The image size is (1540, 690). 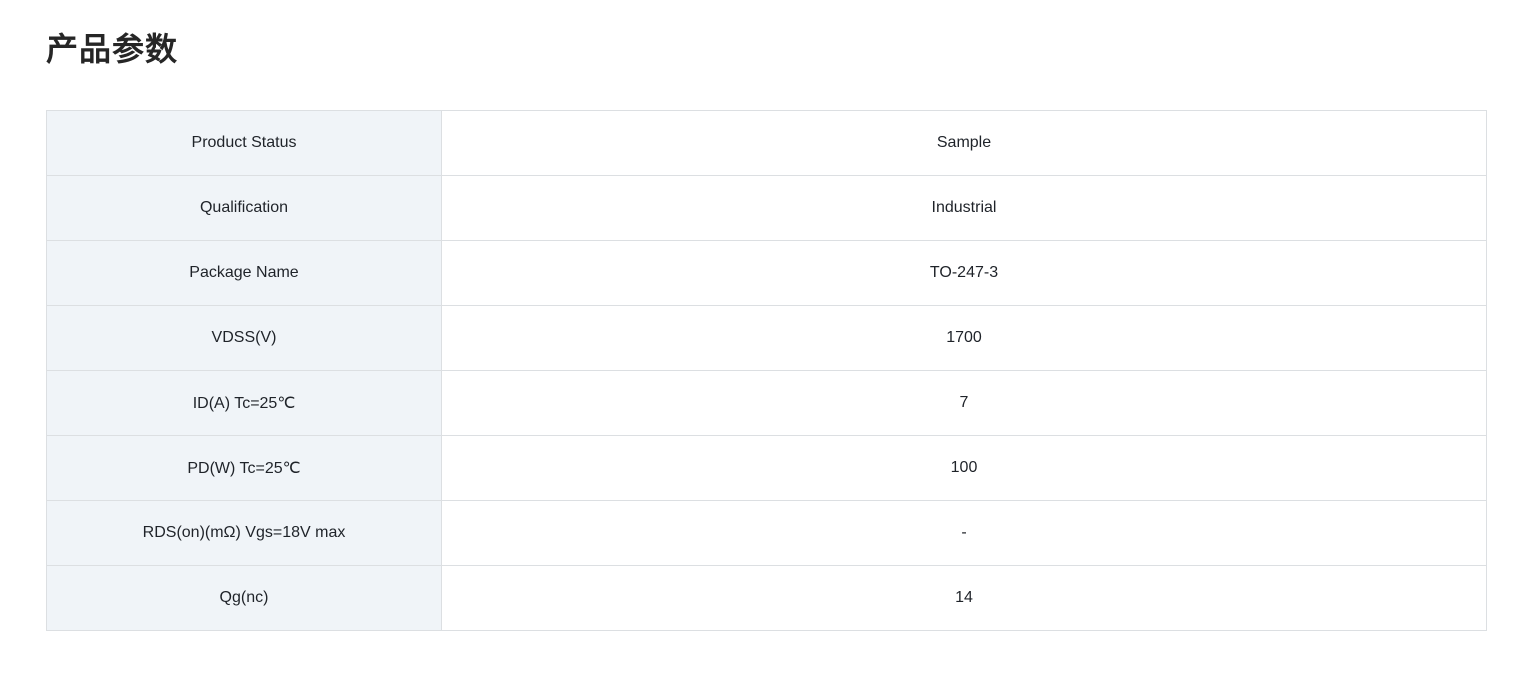 I want to click on param-label: ID(A) Tc=25℃, so click(x=244, y=403).